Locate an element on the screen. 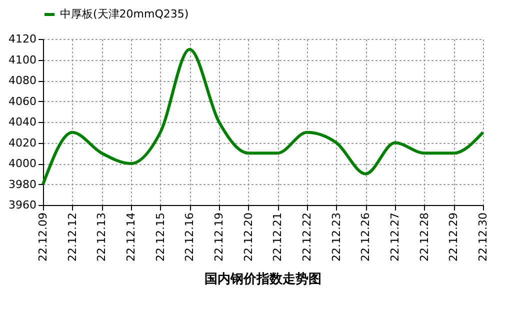 The height and width of the screenshot is (323, 518). text: 国内钢价指数走势图 is located at coordinates (263, 278).